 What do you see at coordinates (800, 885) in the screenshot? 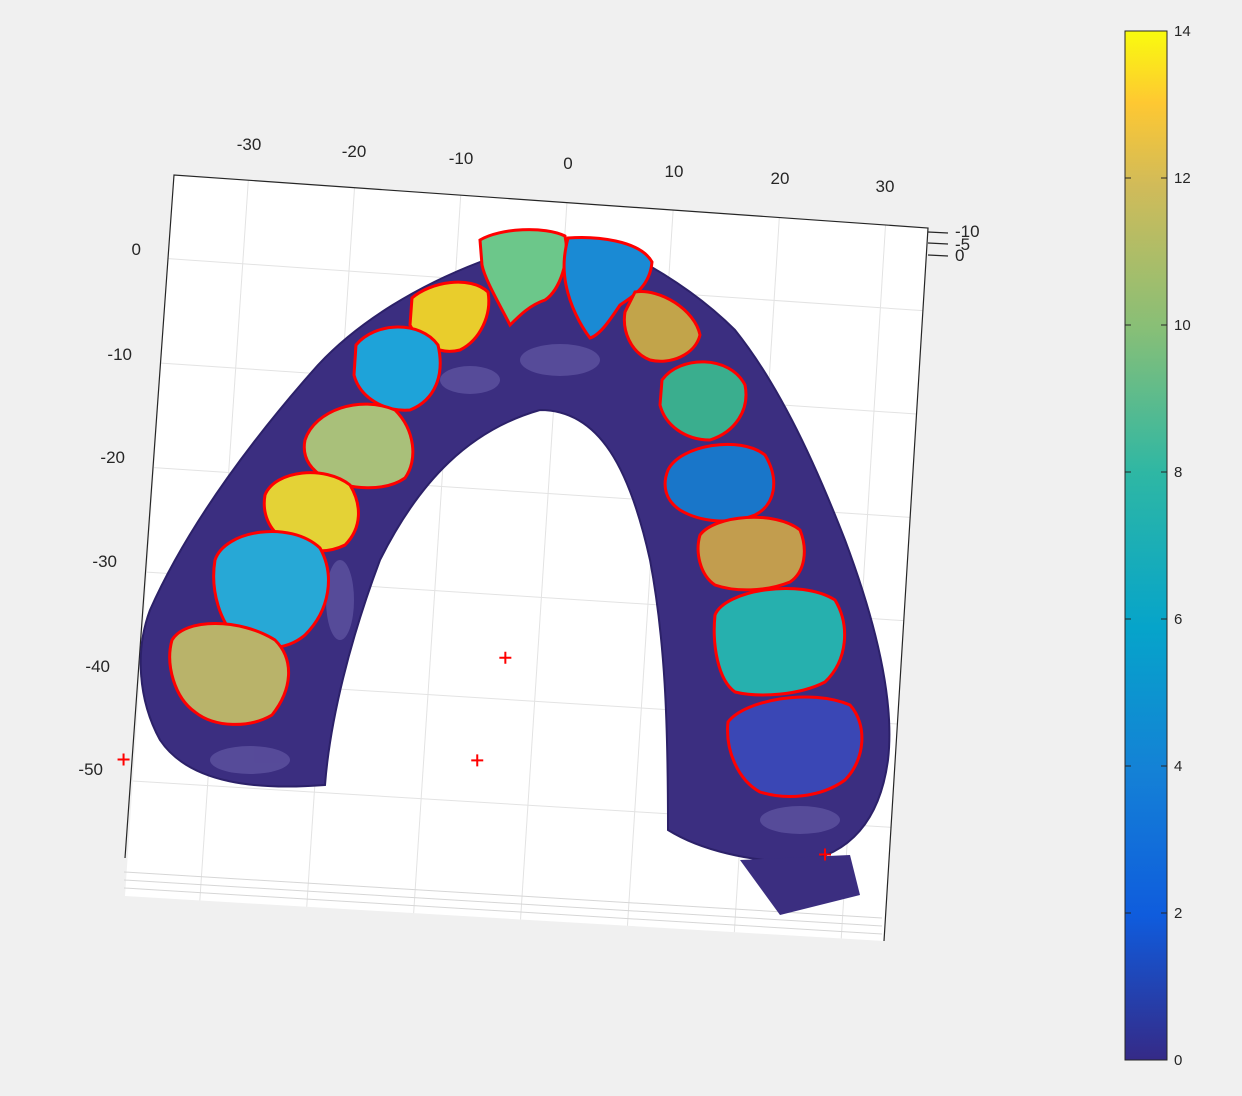
I see `jaw-heel` at bounding box center [800, 885].